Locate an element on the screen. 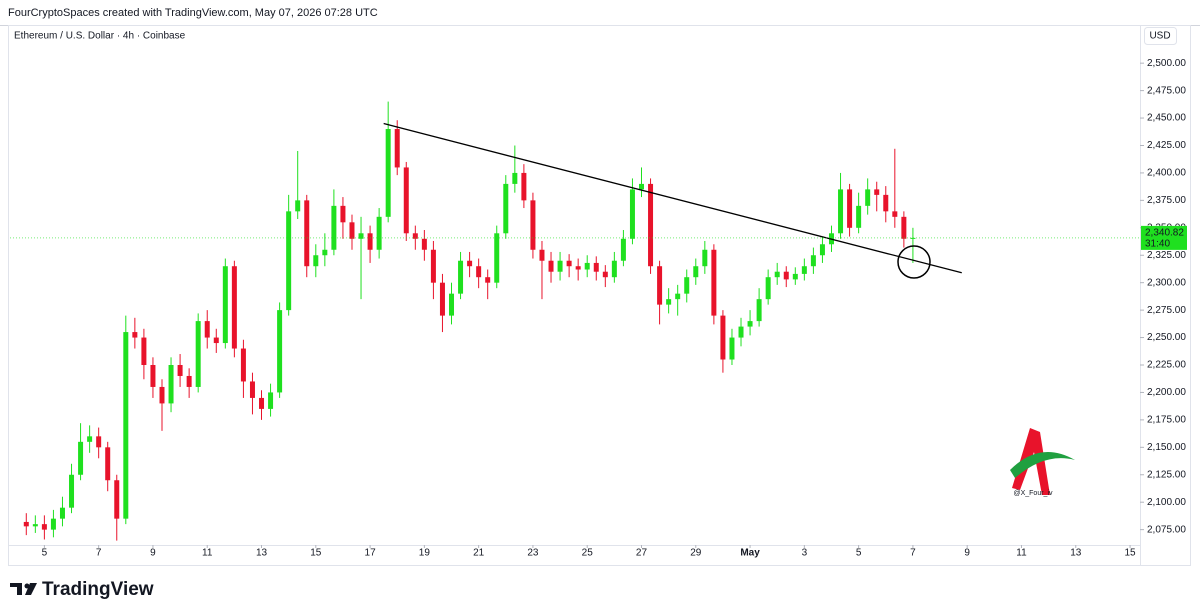  last-price-tag is located at coordinates (1164, 237).